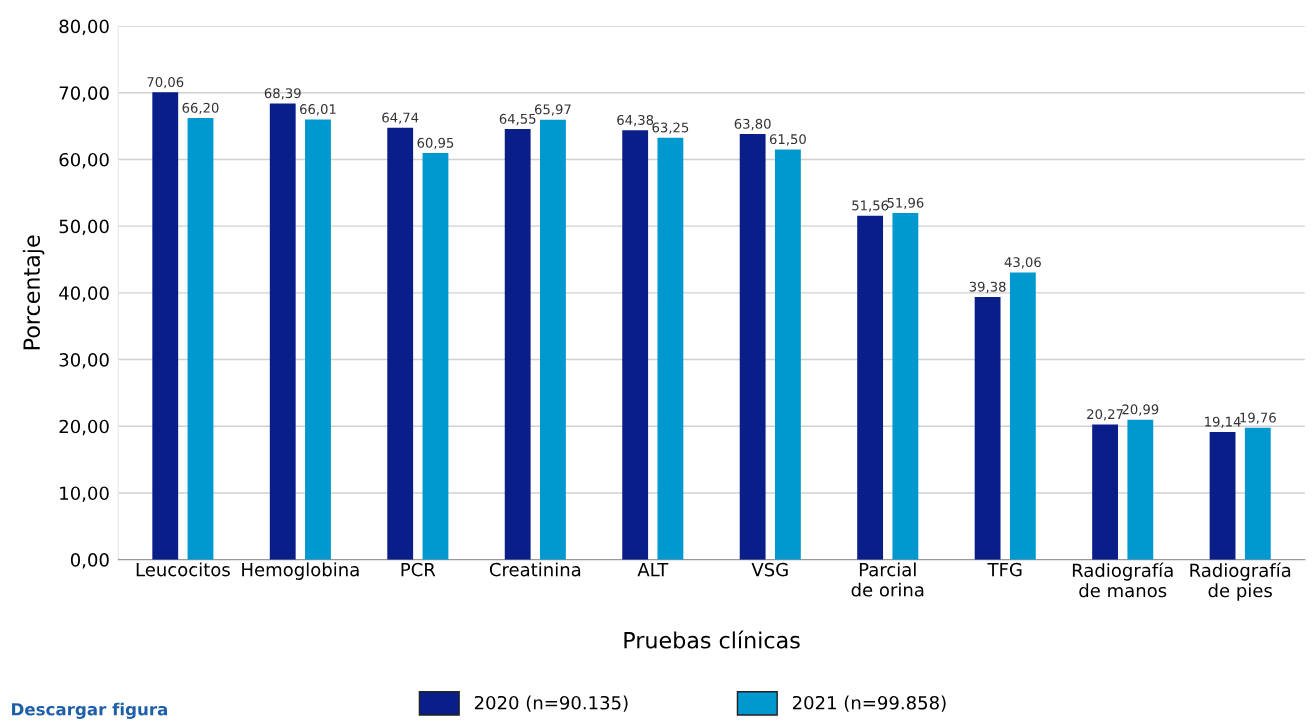  I want to click on data-label: 19,14, so click(1223, 422).